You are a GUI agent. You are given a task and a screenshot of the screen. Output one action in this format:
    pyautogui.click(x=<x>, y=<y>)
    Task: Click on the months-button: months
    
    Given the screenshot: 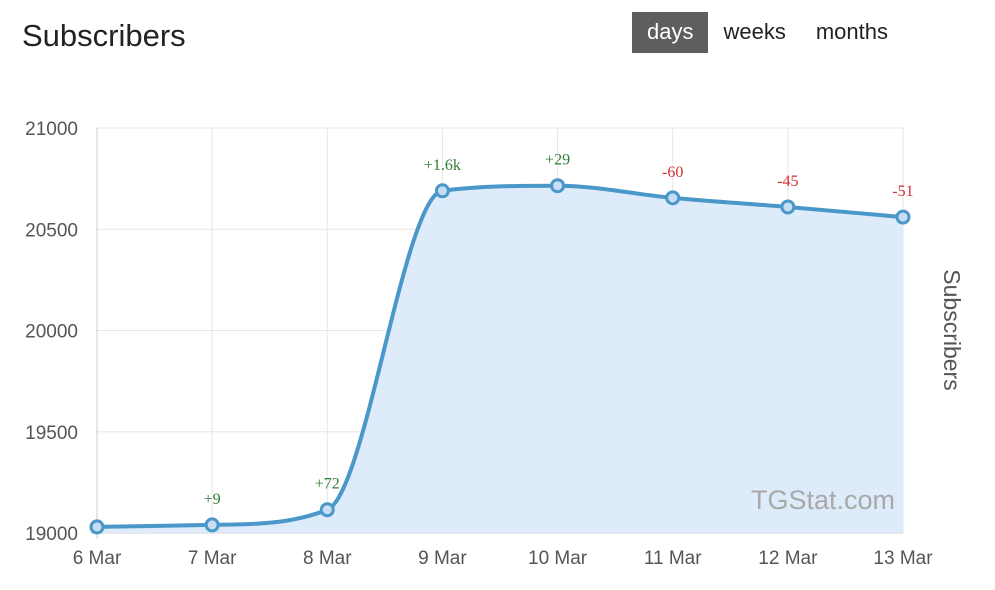 What is the action you would take?
    pyautogui.click(x=851, y=31)
    